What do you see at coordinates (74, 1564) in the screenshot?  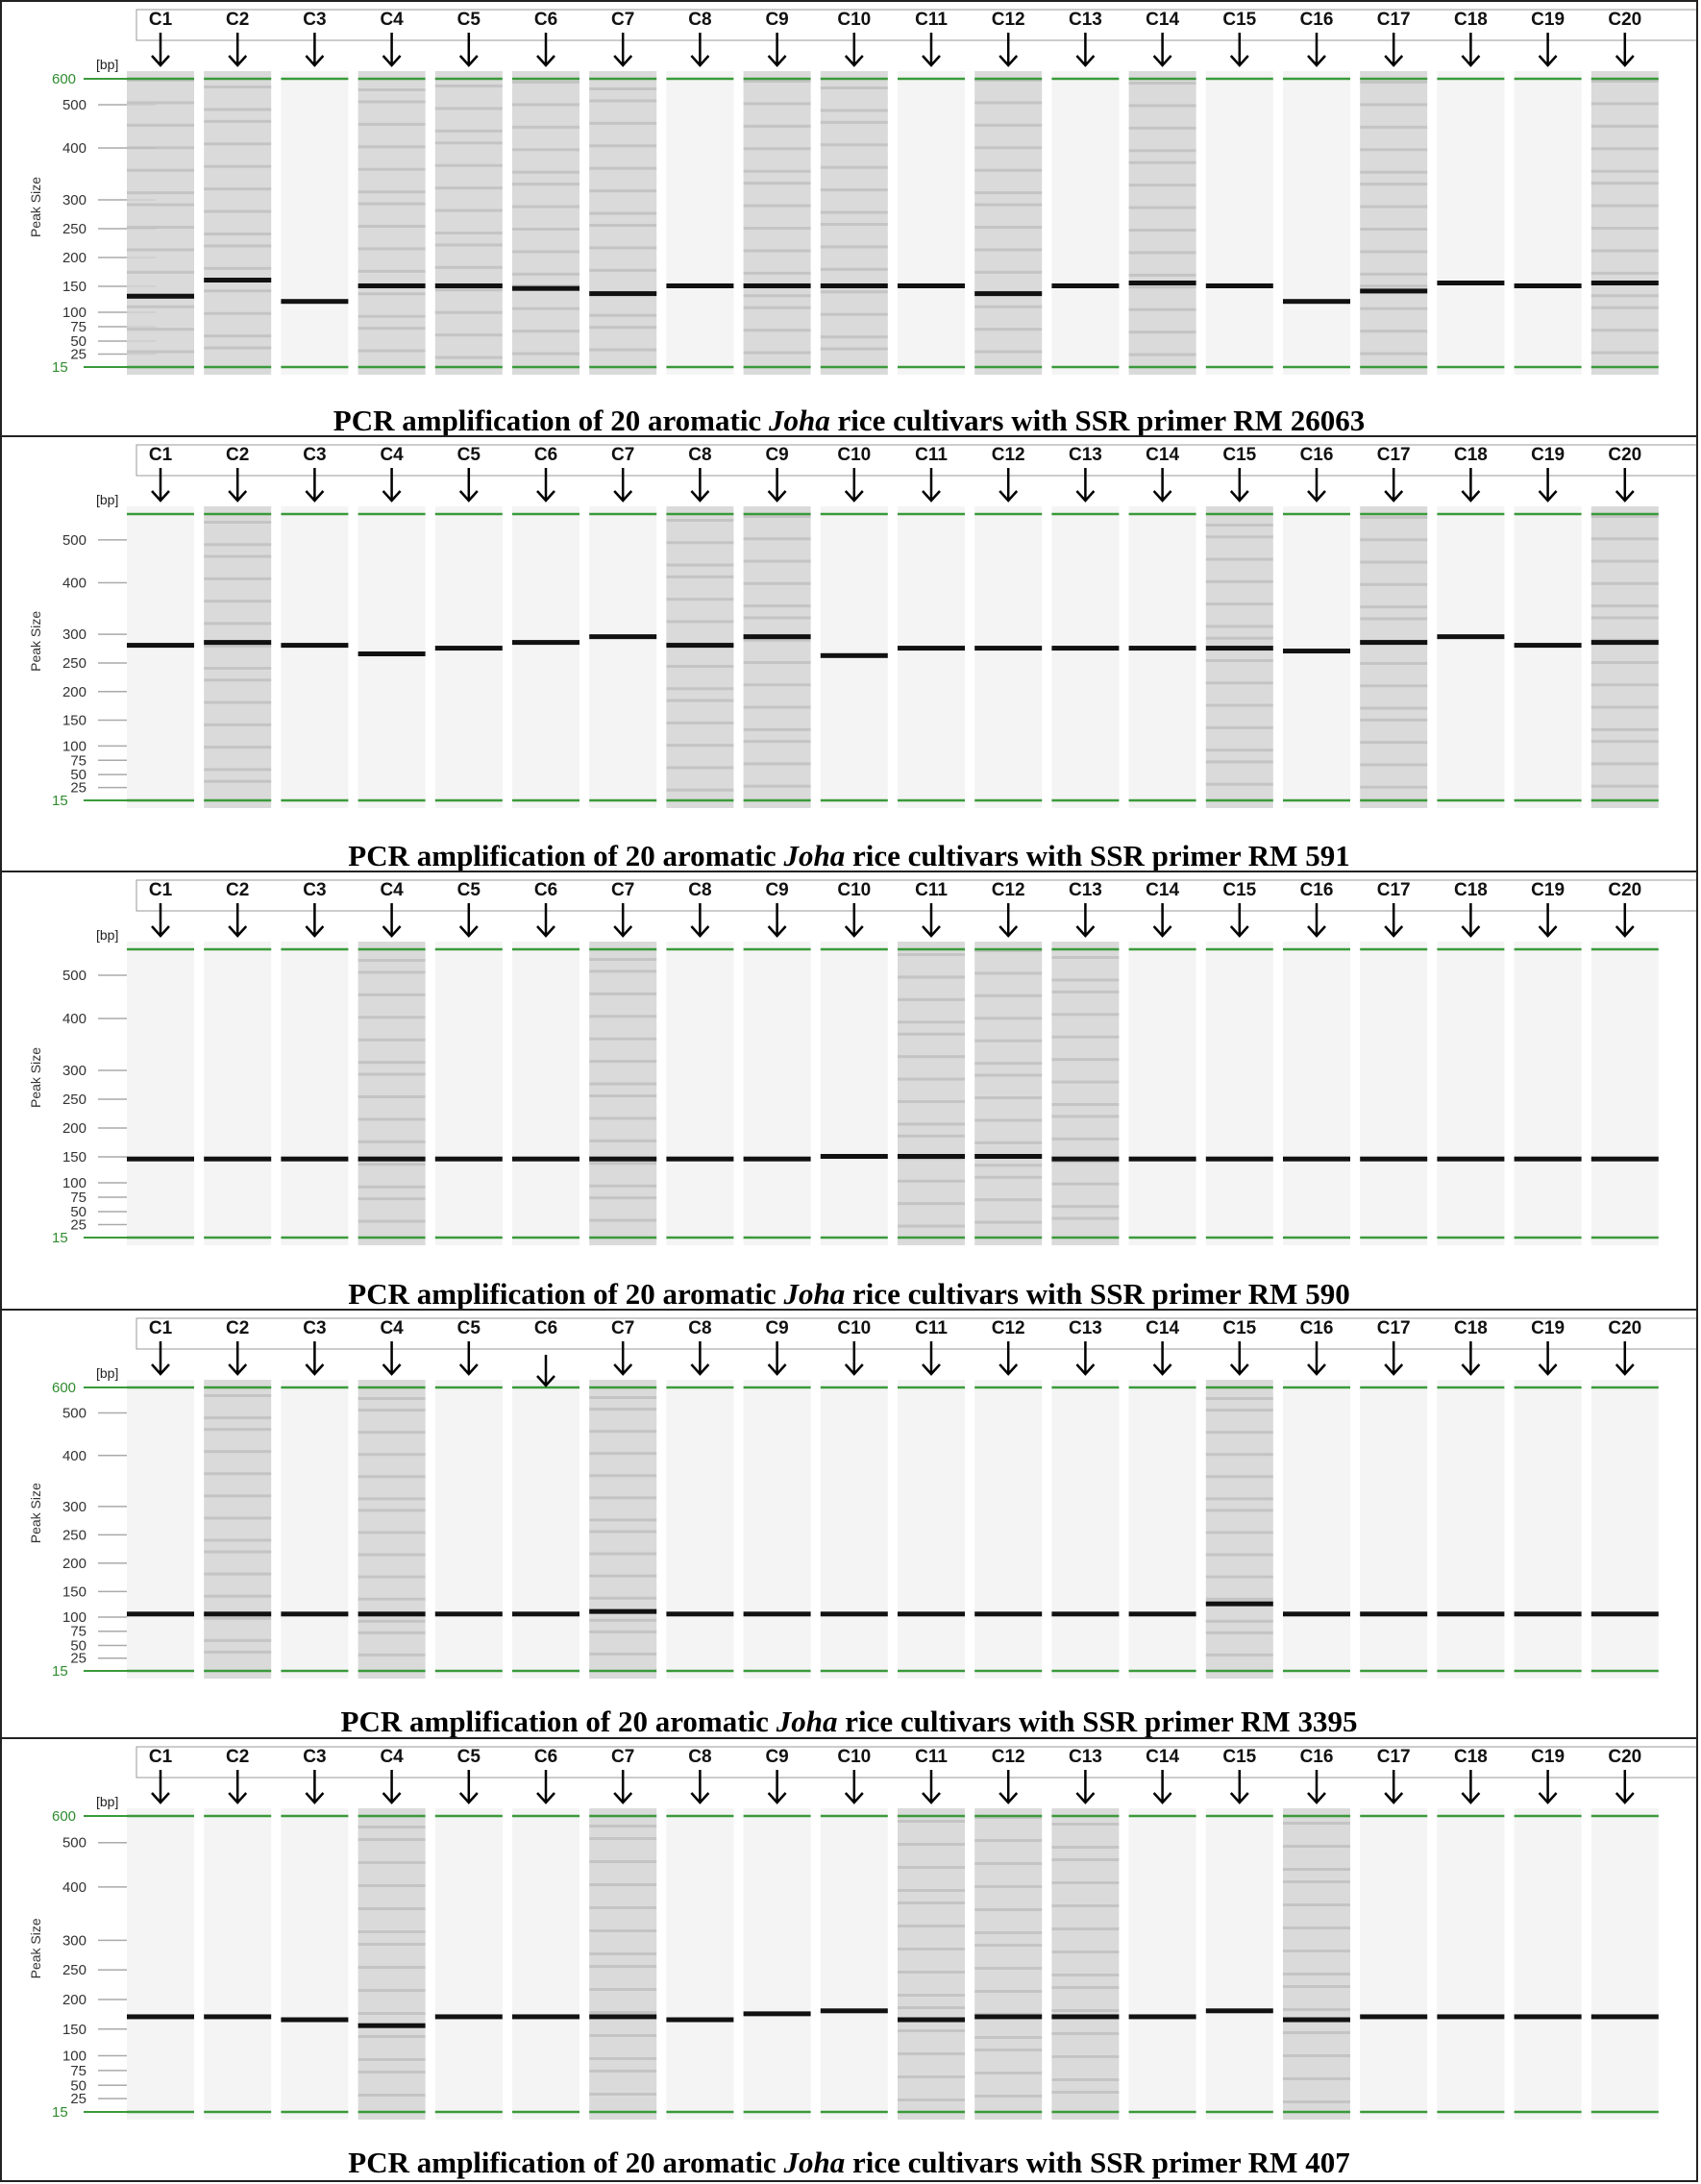 I see `tick-label-200: 200` at bounding box center [74, 1564].